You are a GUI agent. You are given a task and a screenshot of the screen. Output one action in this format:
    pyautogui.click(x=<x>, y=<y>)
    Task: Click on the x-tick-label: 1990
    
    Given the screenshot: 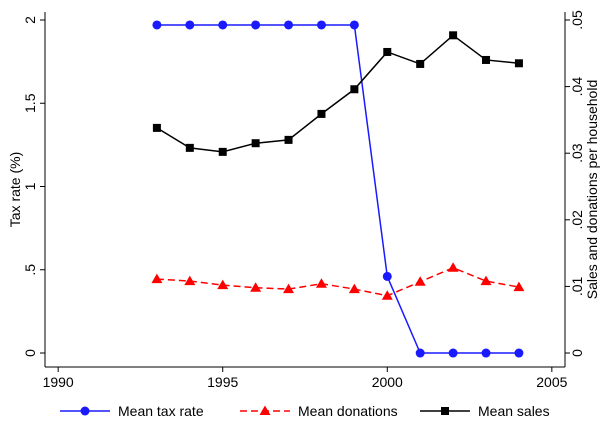 What is the action you would take?
    pyautogui.click(x=58, y=382)
    